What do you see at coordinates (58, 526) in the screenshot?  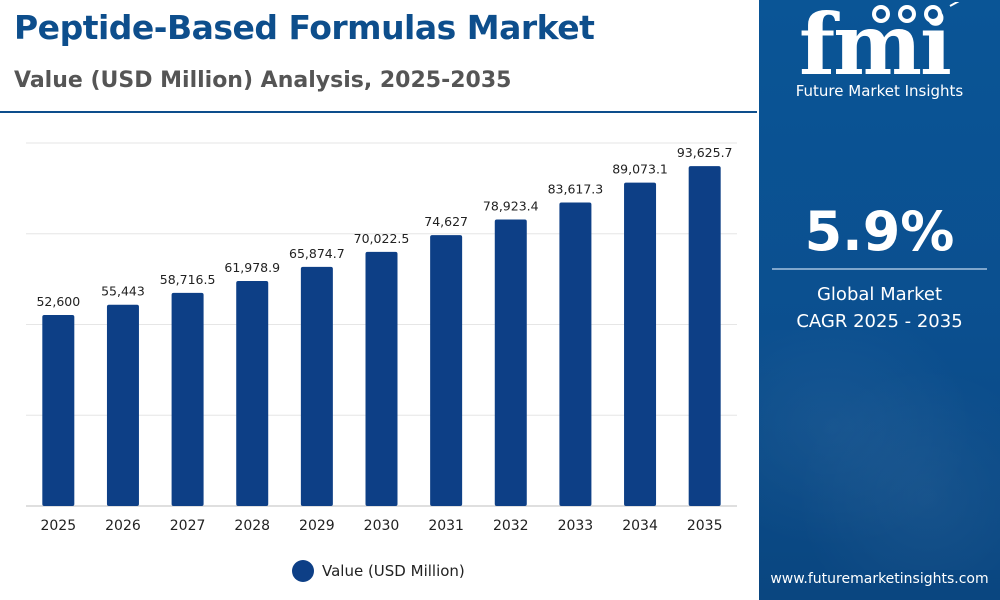 I see `x-tick-2025: 2025` at bounding box center [58, 526].